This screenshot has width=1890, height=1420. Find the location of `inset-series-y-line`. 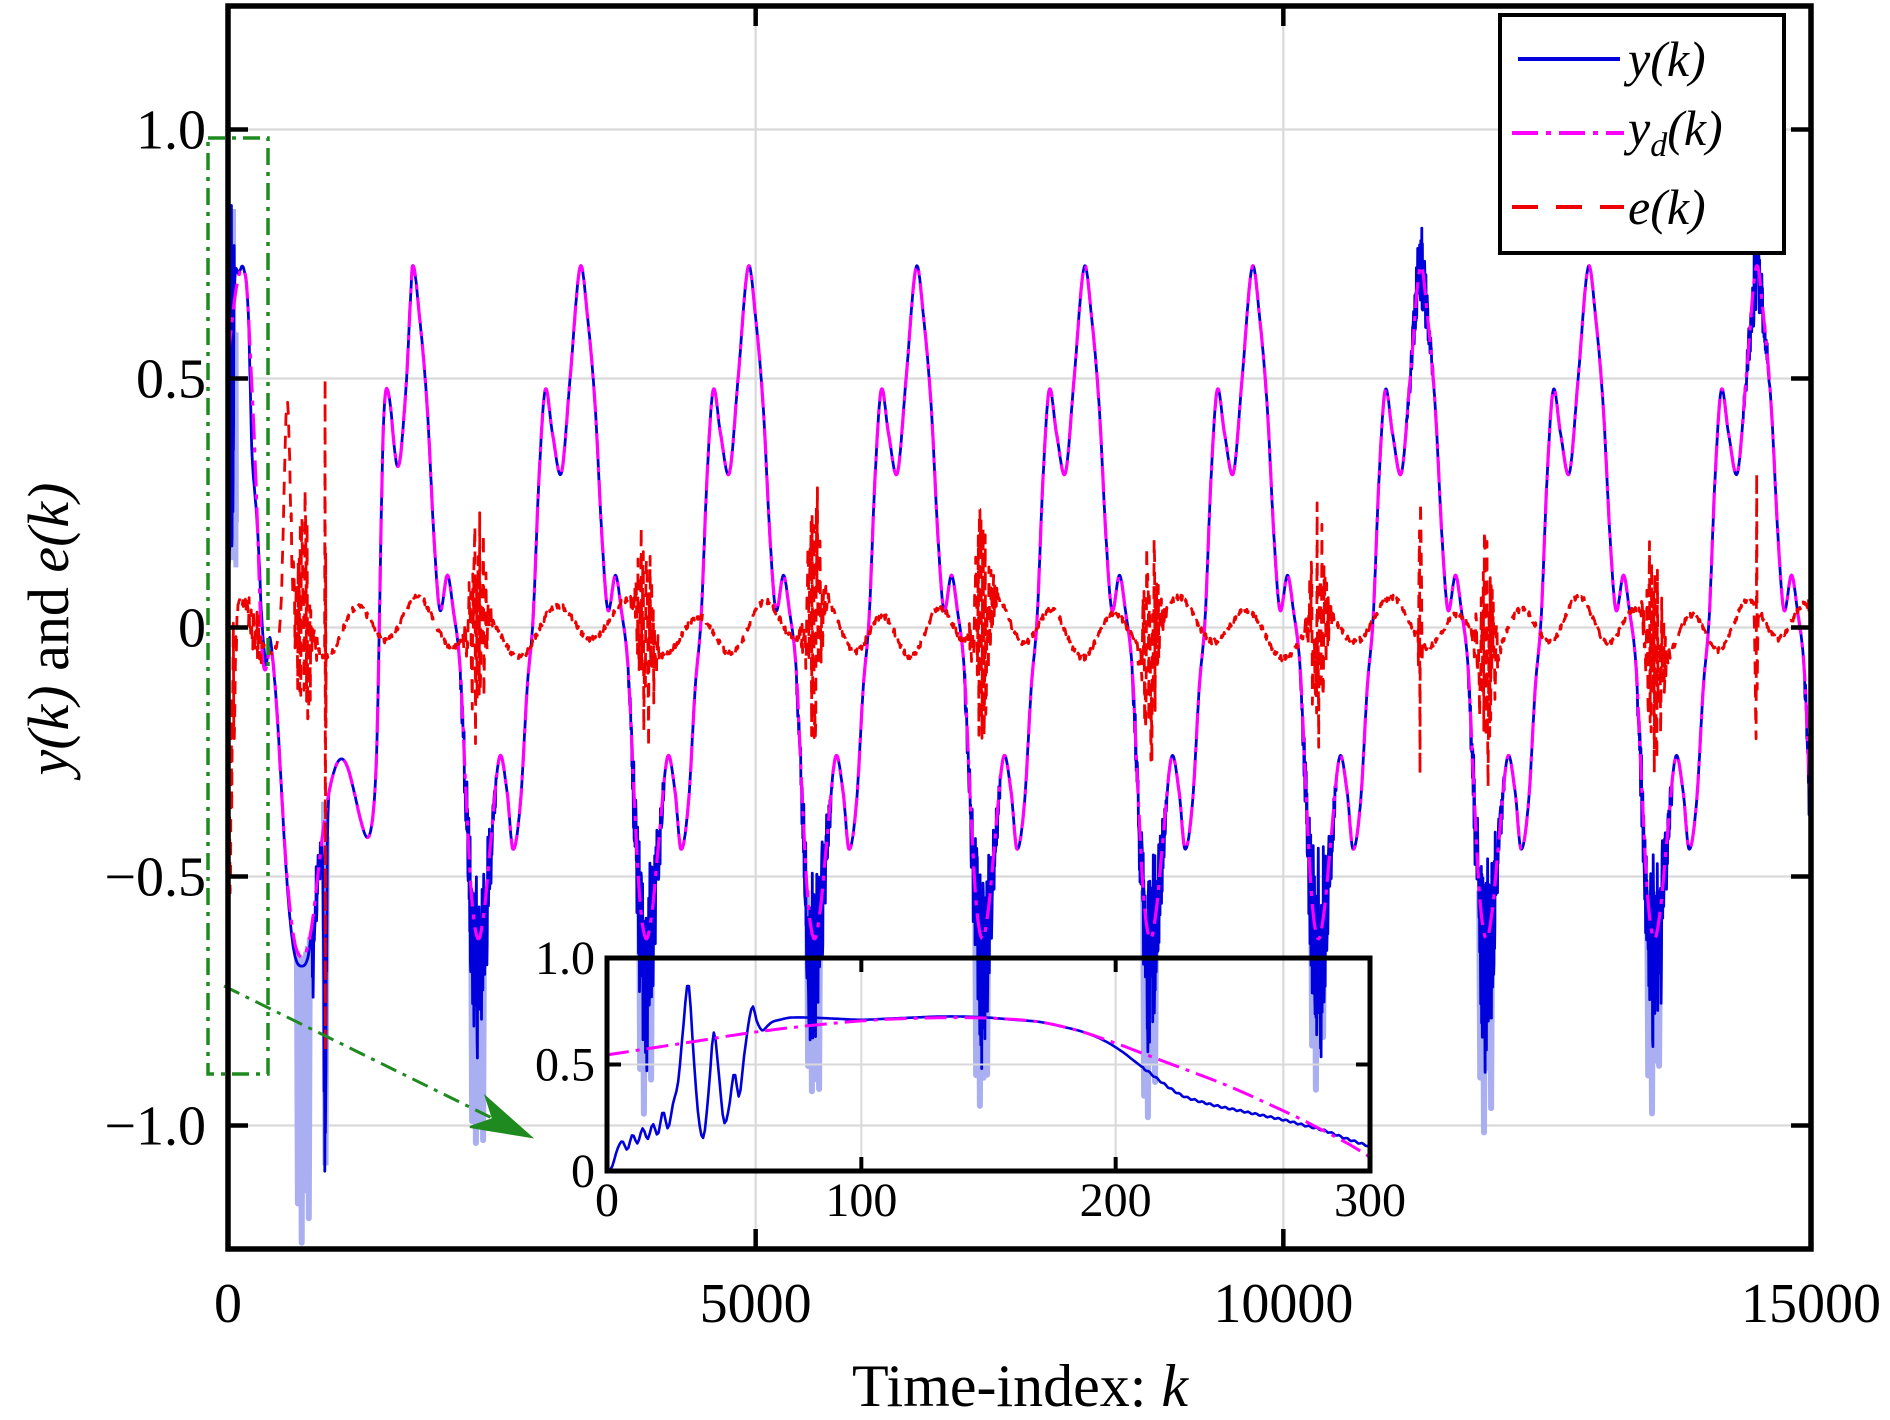

inset-series-y-line is located at coordinates (988, 1076).